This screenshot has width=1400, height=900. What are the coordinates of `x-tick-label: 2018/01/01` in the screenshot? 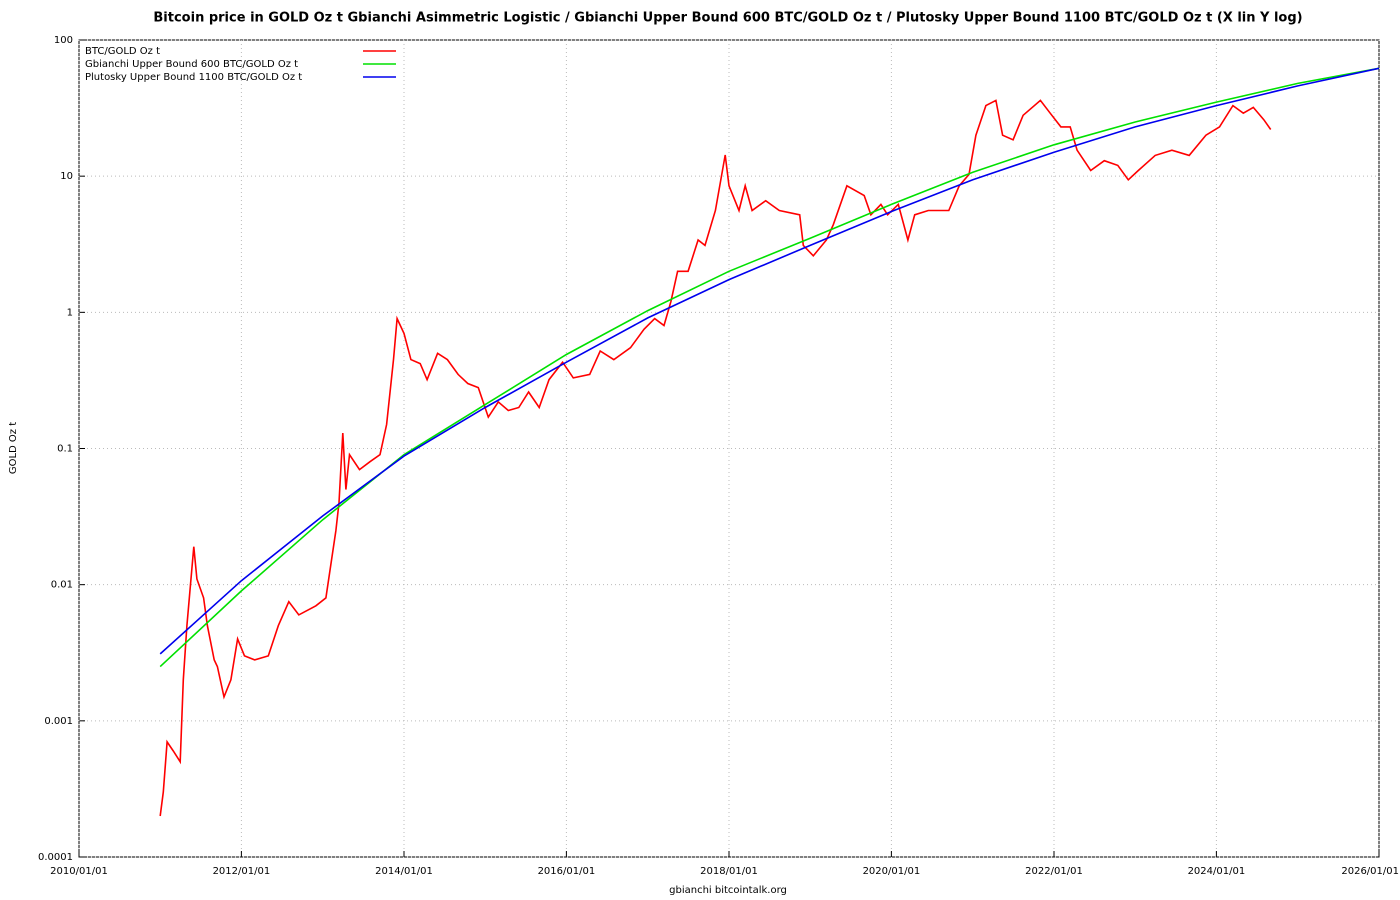 It's located at (729, 871).